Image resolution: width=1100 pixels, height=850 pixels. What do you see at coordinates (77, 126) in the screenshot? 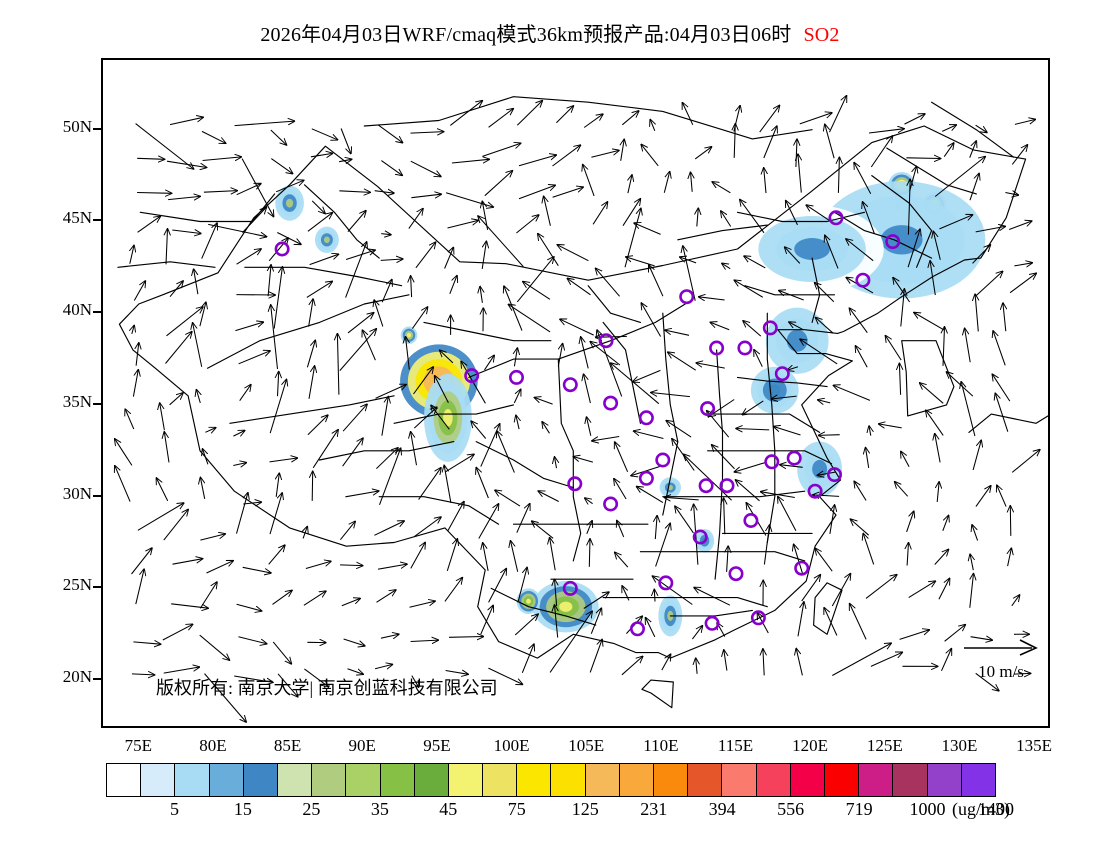
I see `latitude-label: 50N` at bounding box center [77, 126].